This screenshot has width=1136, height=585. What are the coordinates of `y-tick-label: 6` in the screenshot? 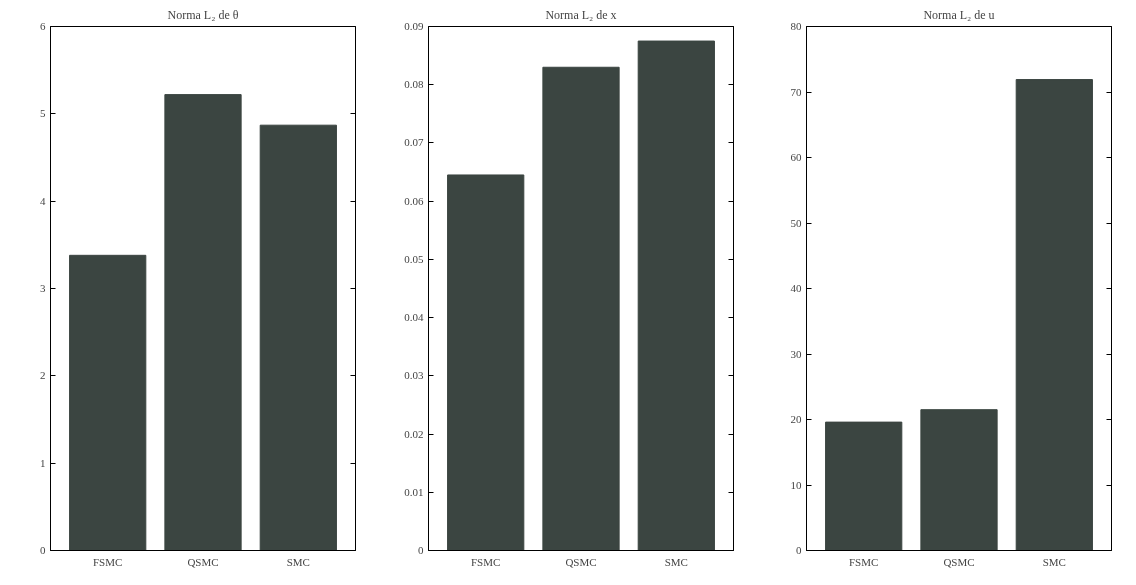 It's located at (43, 26).